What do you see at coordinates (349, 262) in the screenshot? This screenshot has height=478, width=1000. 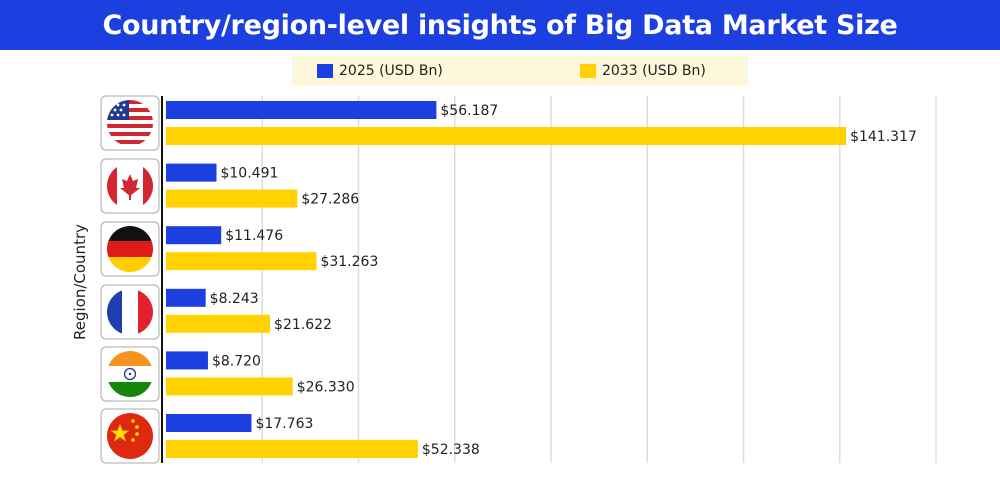 I see `data-label: $31.263` at bounding box center [349, 262].